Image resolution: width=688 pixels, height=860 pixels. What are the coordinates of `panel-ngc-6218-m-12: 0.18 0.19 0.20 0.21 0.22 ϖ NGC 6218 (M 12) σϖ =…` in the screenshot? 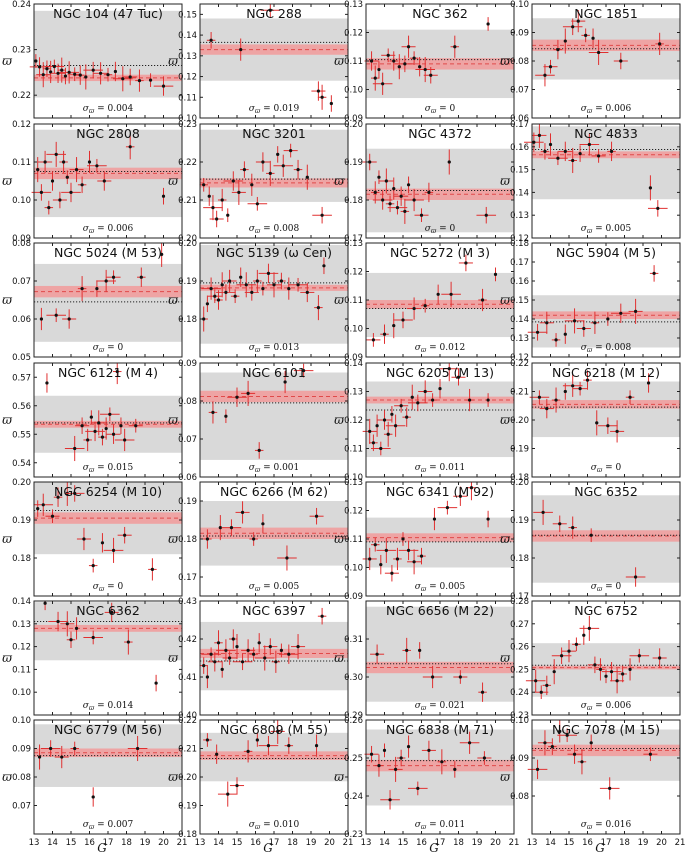 It's located at (590, 421).